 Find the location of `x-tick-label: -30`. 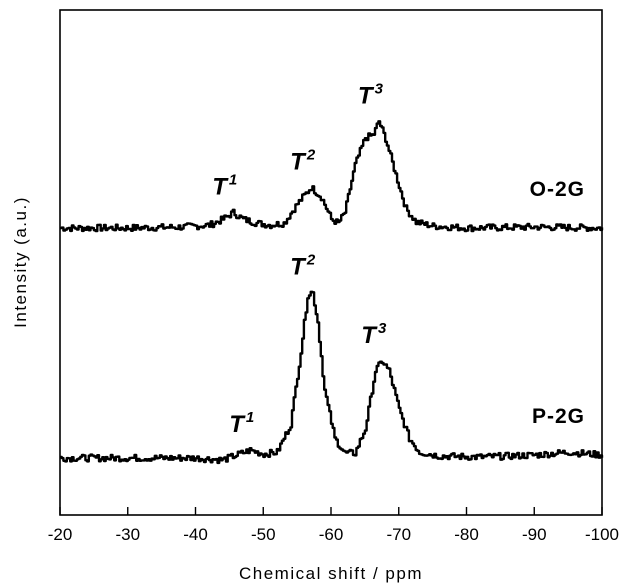

x-tick-label: -30 is located at coordinates (127, 534).